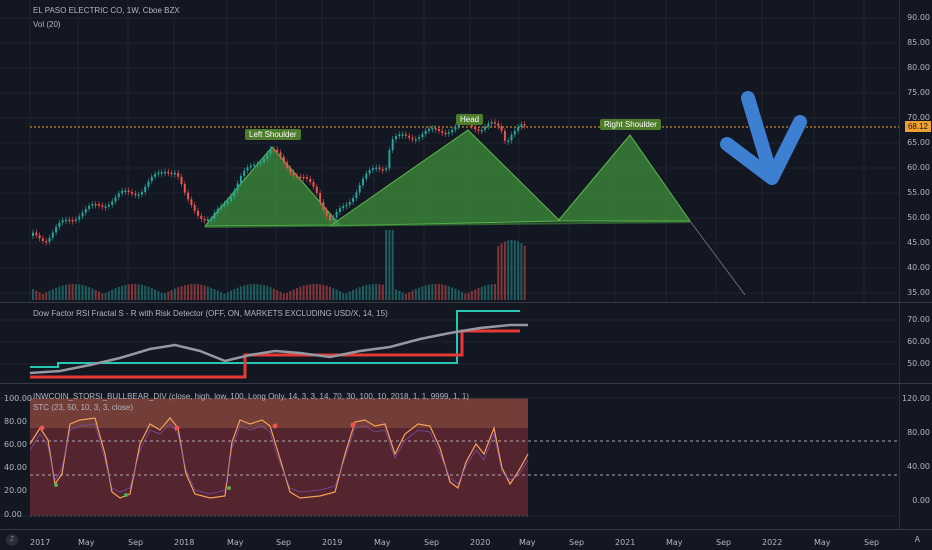 Image resolution: width=932 pixels, height=550 pixels. I want to click on volume-legend: Vol (20), so click(47, 24).